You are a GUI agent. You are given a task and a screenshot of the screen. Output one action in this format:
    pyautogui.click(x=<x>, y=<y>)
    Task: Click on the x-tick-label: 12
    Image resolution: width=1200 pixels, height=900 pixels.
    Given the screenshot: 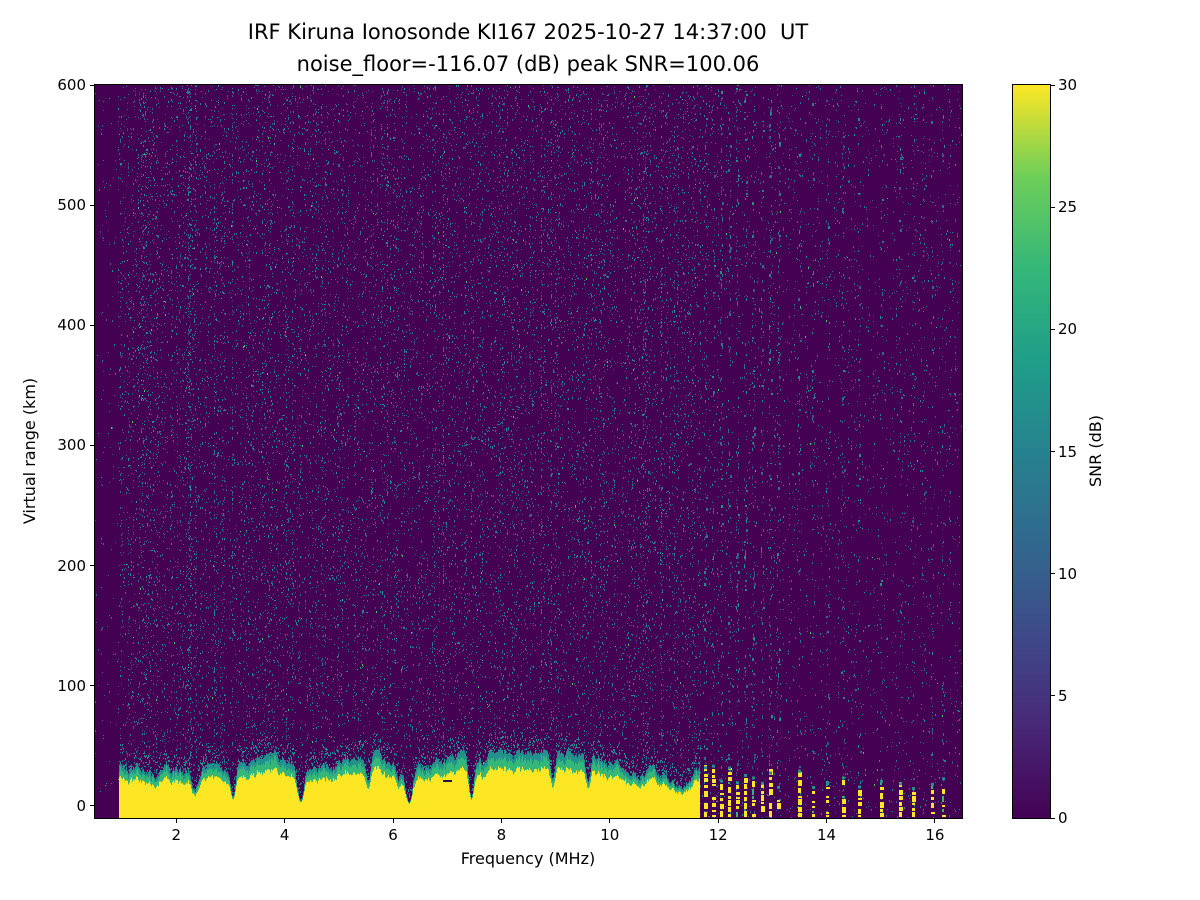 What is the action you would take?
    pyautogui.click(x=718, y=835)
    